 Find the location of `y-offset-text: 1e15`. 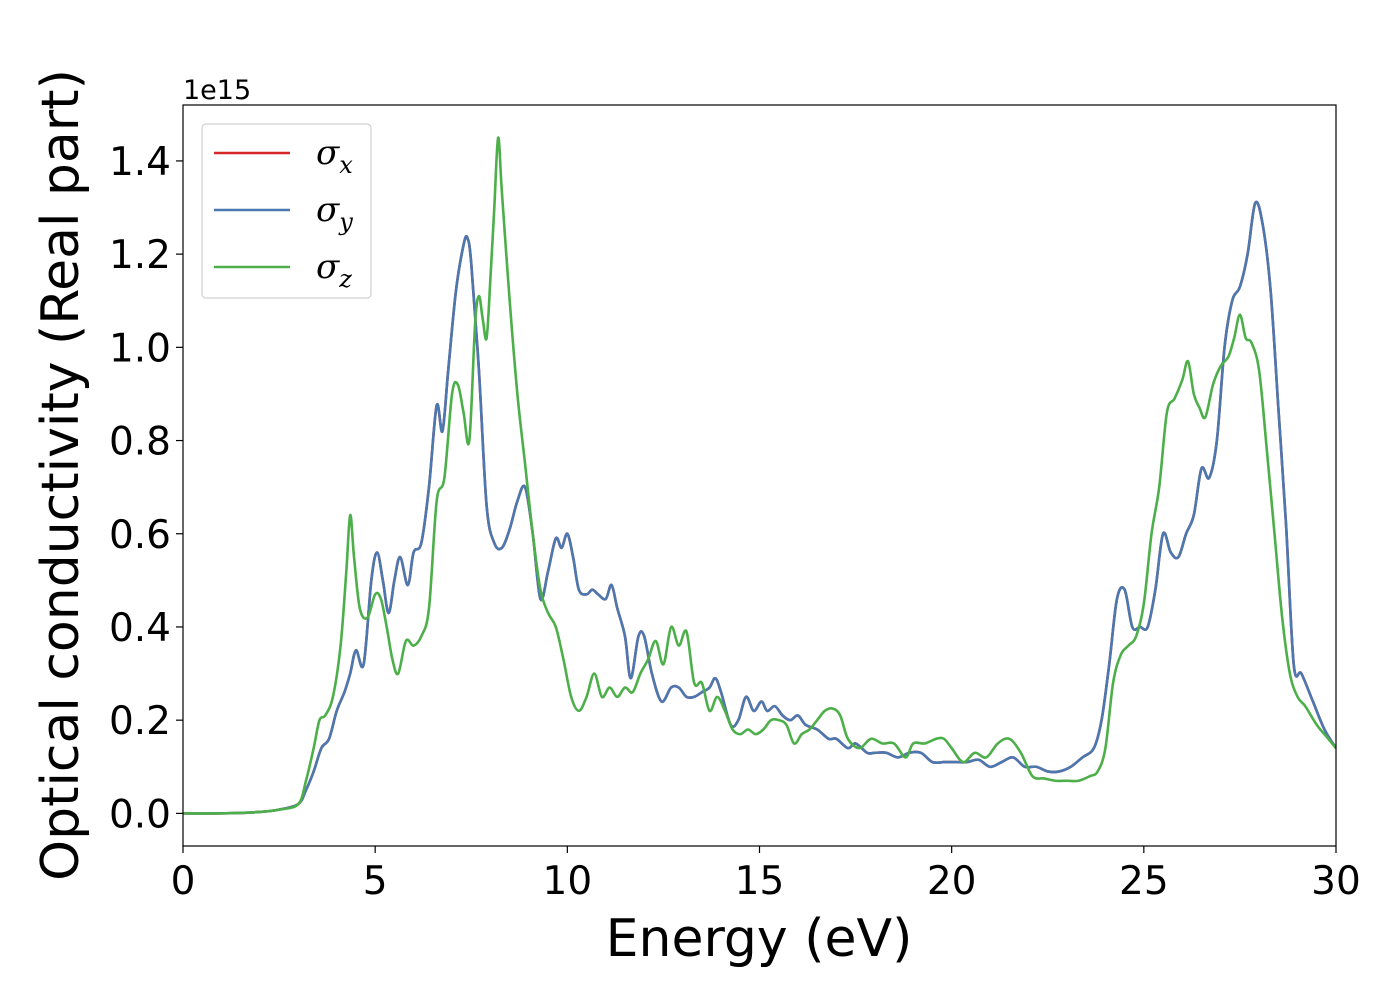

y-offset-text: 1e15 is located at coordinates (217, 90).